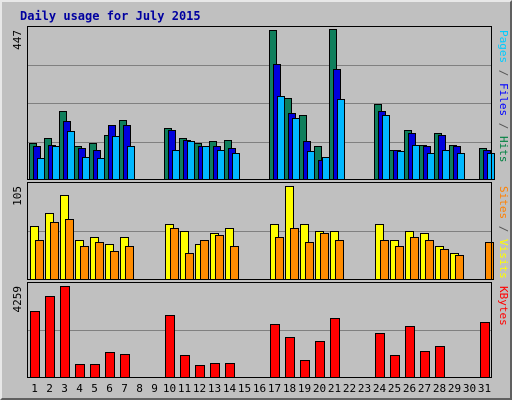 Image resolution: width=512 pixels, height=400 pixels. I want to click on x-tick-label-day-9: 9, so click(154, 388).